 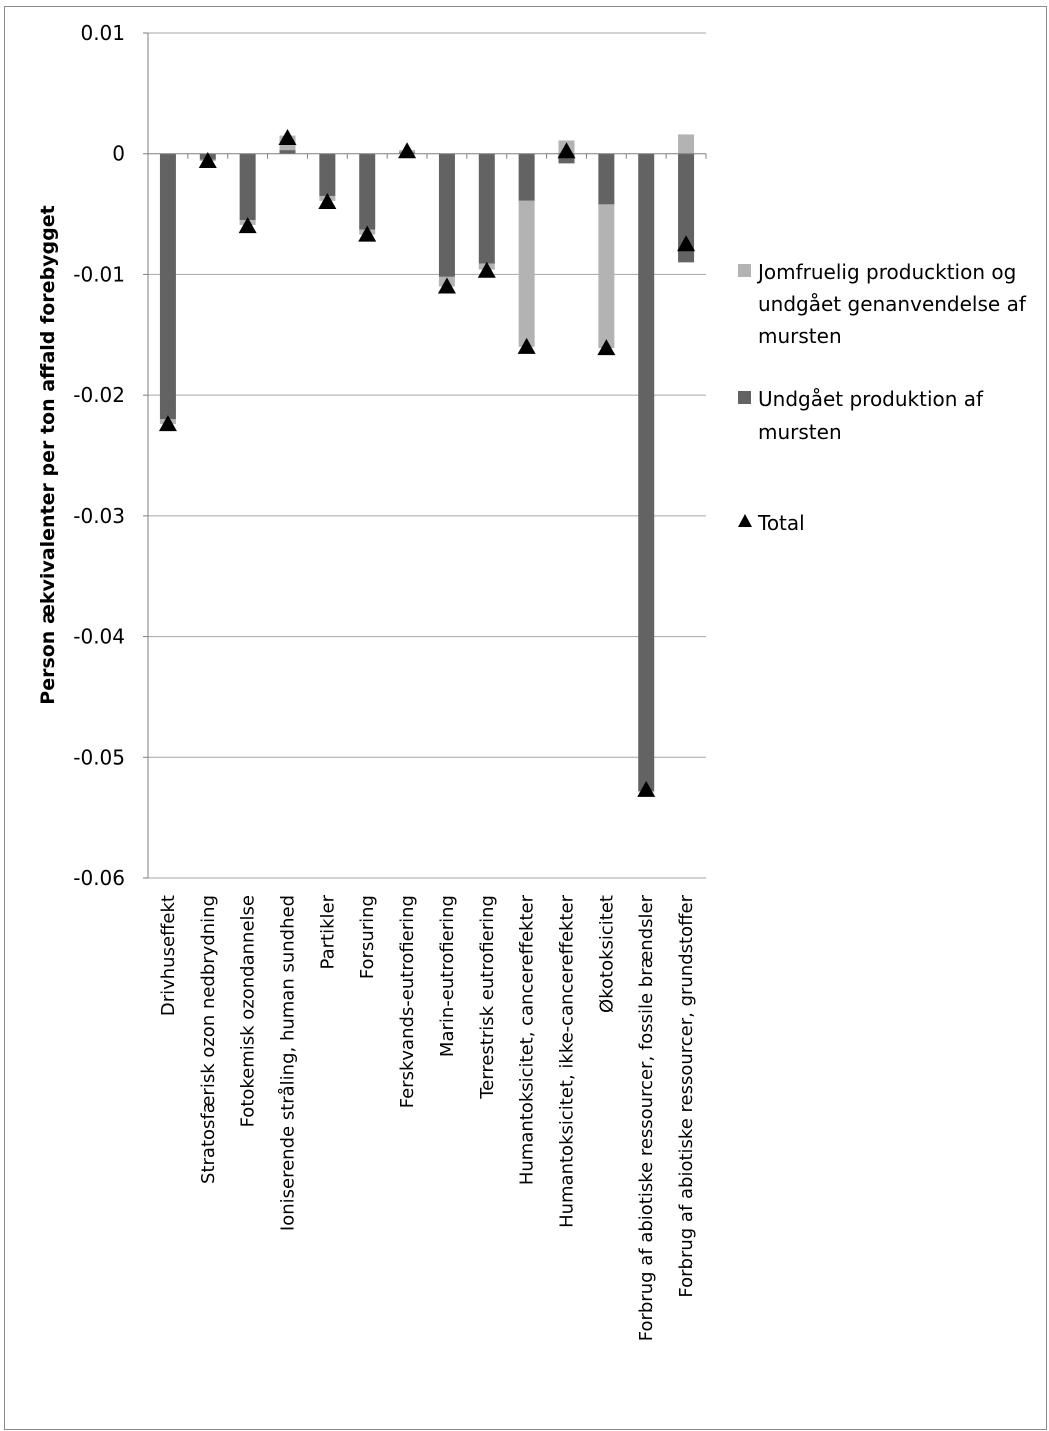 I want to click on category-label: Marin-eutrofiering, so click(x=447, y=976).